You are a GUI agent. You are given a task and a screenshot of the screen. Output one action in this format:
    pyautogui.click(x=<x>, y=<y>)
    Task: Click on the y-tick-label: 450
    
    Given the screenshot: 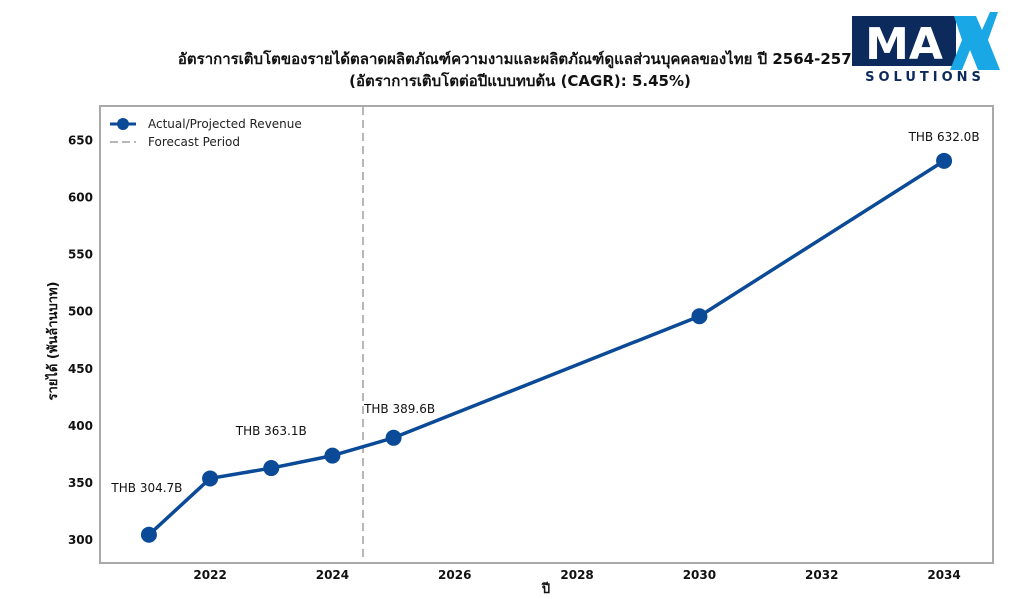 What is the action you would take?
    pyautogui.click(x=80, y=369)
    